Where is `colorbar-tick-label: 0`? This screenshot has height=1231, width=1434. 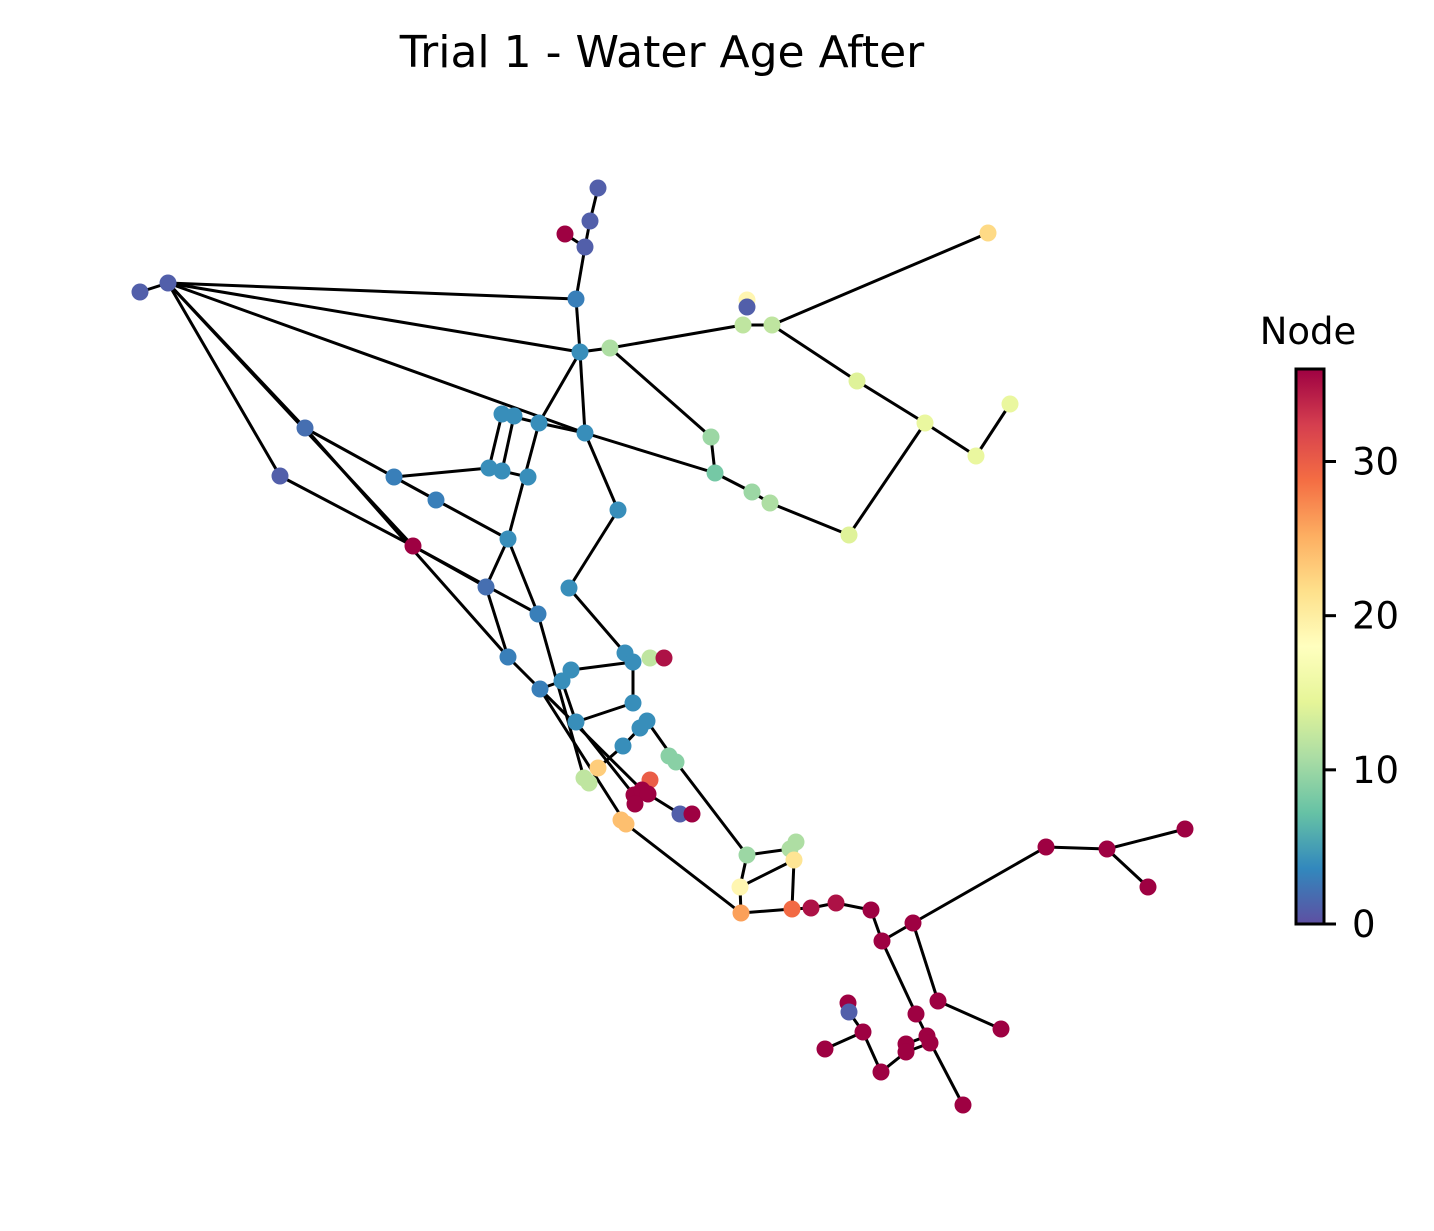 colorbar-tick-label: 0 is located at coordinates (1364, 924).